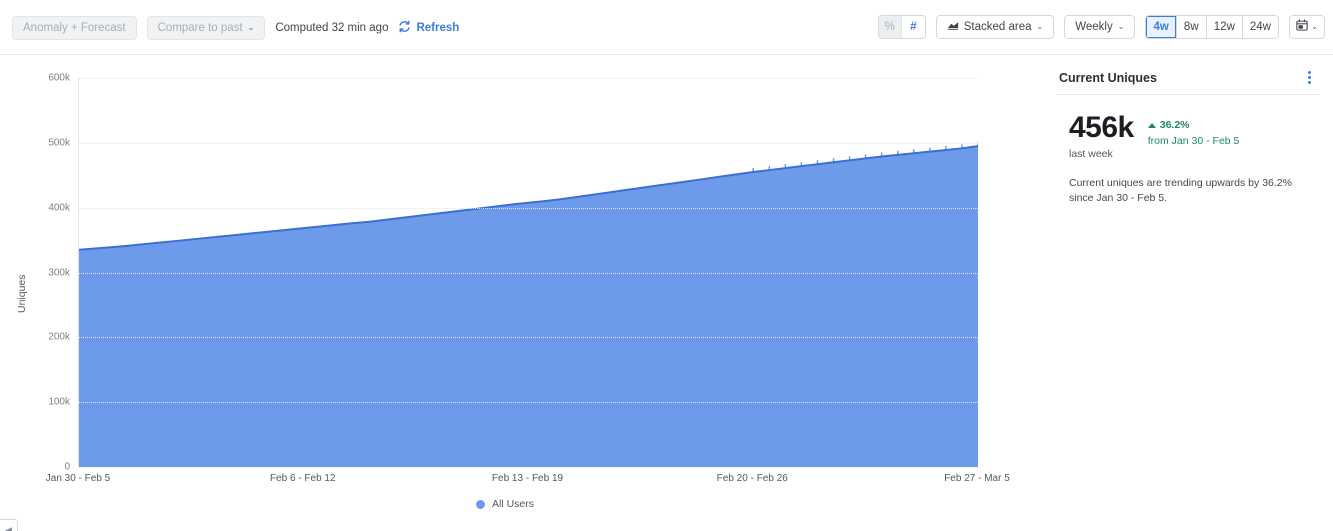 The width and height of the screenshot is (1333, 531). I want to click on refresh-button: Refresh, so click(428, 28).